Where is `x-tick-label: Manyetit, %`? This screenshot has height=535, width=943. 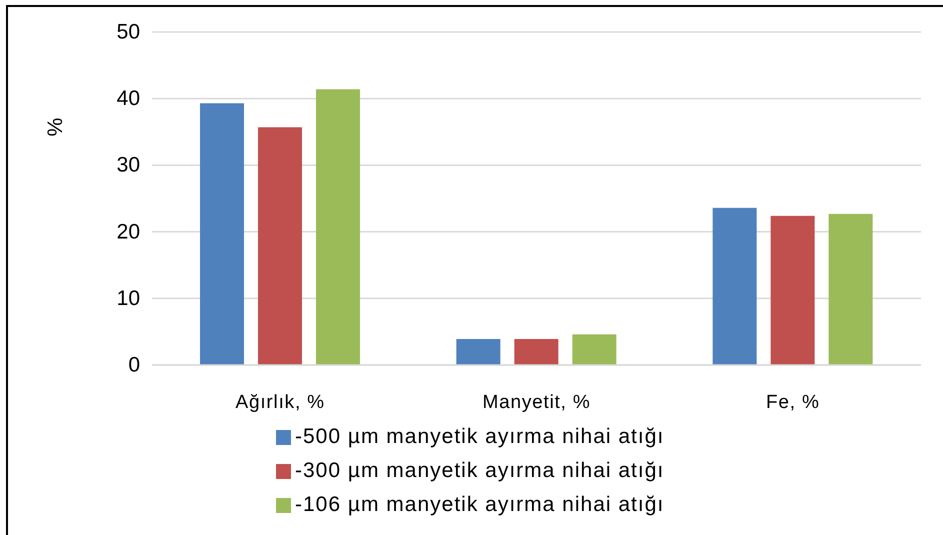
x-tick-label: Manyetit, % is located at coordinates (536, 402).